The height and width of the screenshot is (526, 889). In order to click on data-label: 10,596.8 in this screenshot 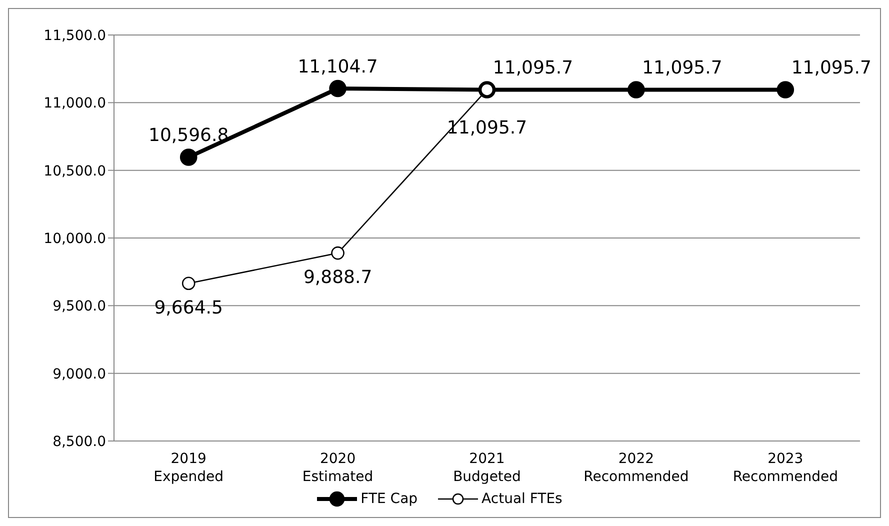, I will do `click(188, 135)`.